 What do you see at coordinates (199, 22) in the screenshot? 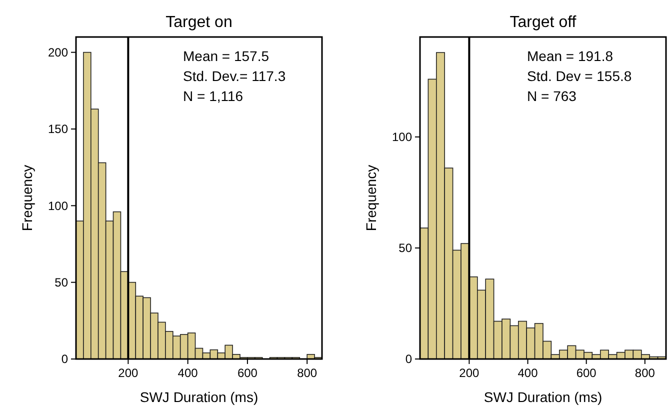
I see `chart-title: Target on` at bounding box center [199, 22].